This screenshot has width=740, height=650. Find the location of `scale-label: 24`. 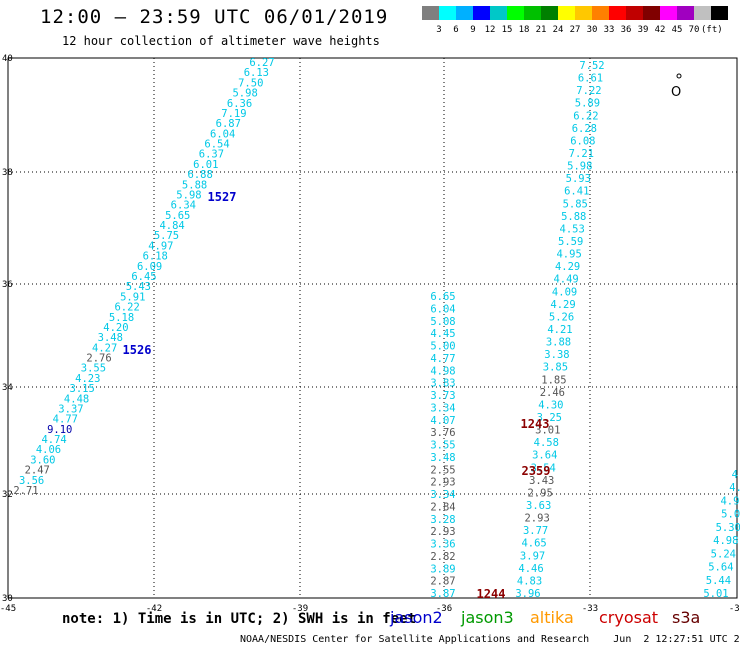

scale-label: 24 is located at coordinates (558, 30).